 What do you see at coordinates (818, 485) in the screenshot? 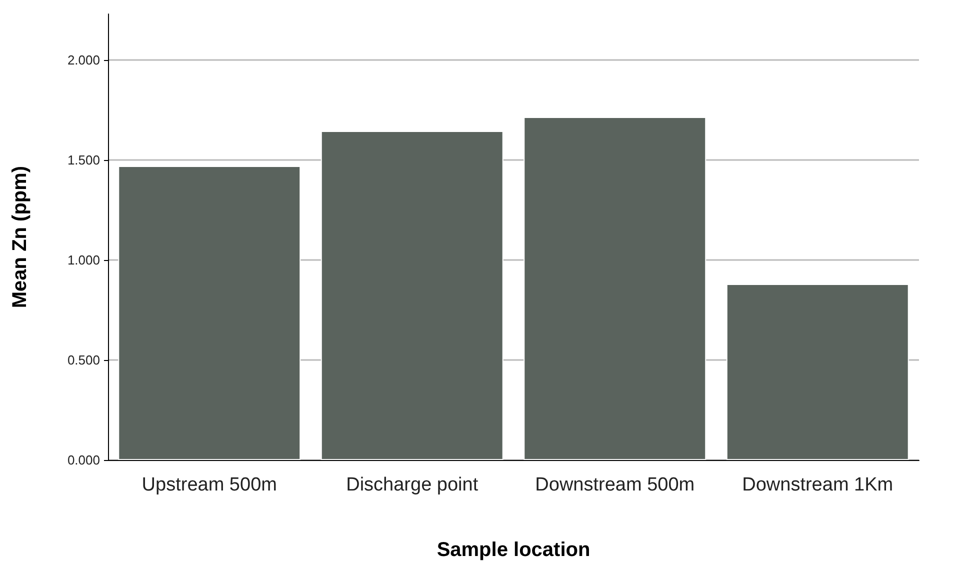
I see `x-tick-label: Downstream 1Km` at bounding box center [818, 485].